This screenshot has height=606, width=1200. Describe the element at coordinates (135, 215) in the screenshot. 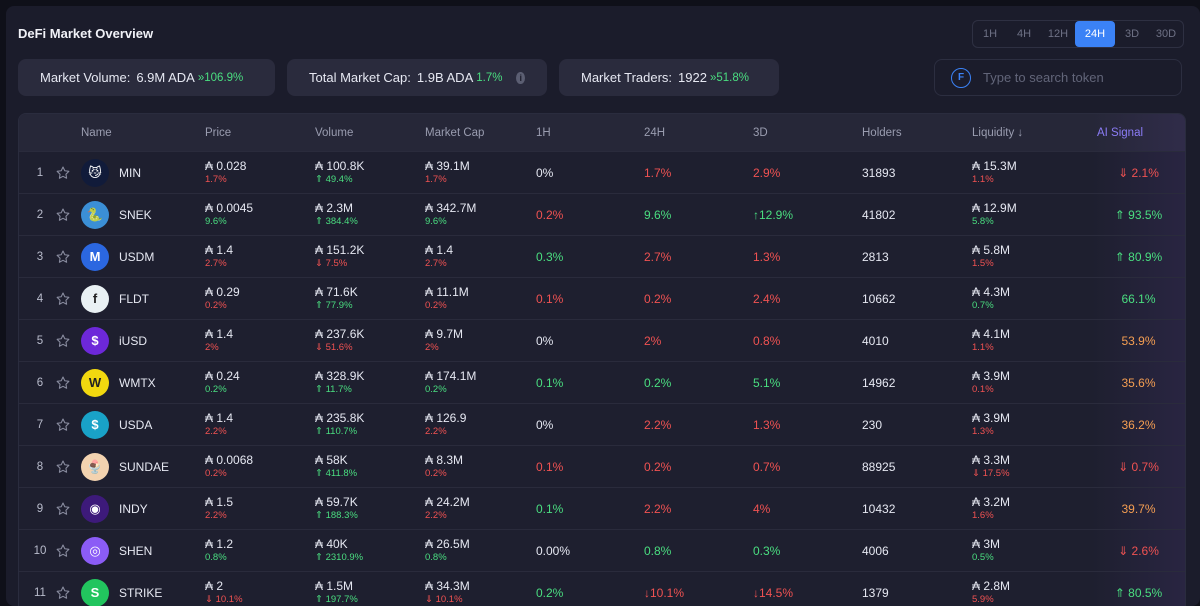

I see `token-name: SNEK` at that location.